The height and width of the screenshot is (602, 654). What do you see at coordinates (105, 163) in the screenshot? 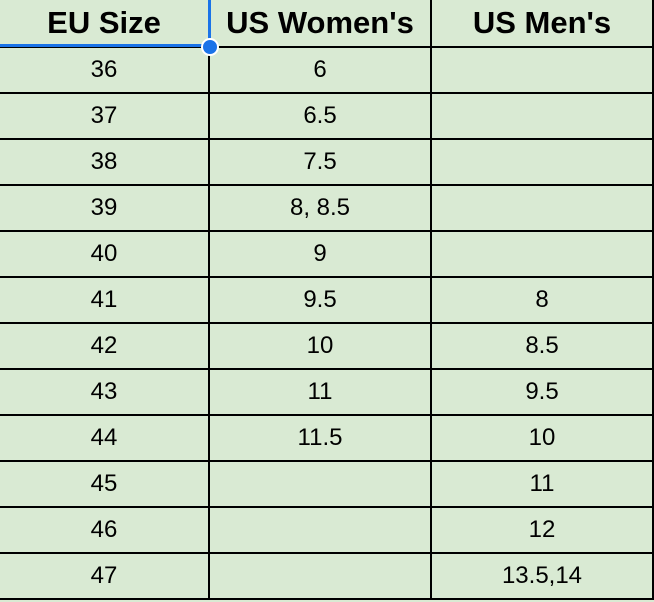
I see `table-cell: 38` at bounding box center [105, 163].